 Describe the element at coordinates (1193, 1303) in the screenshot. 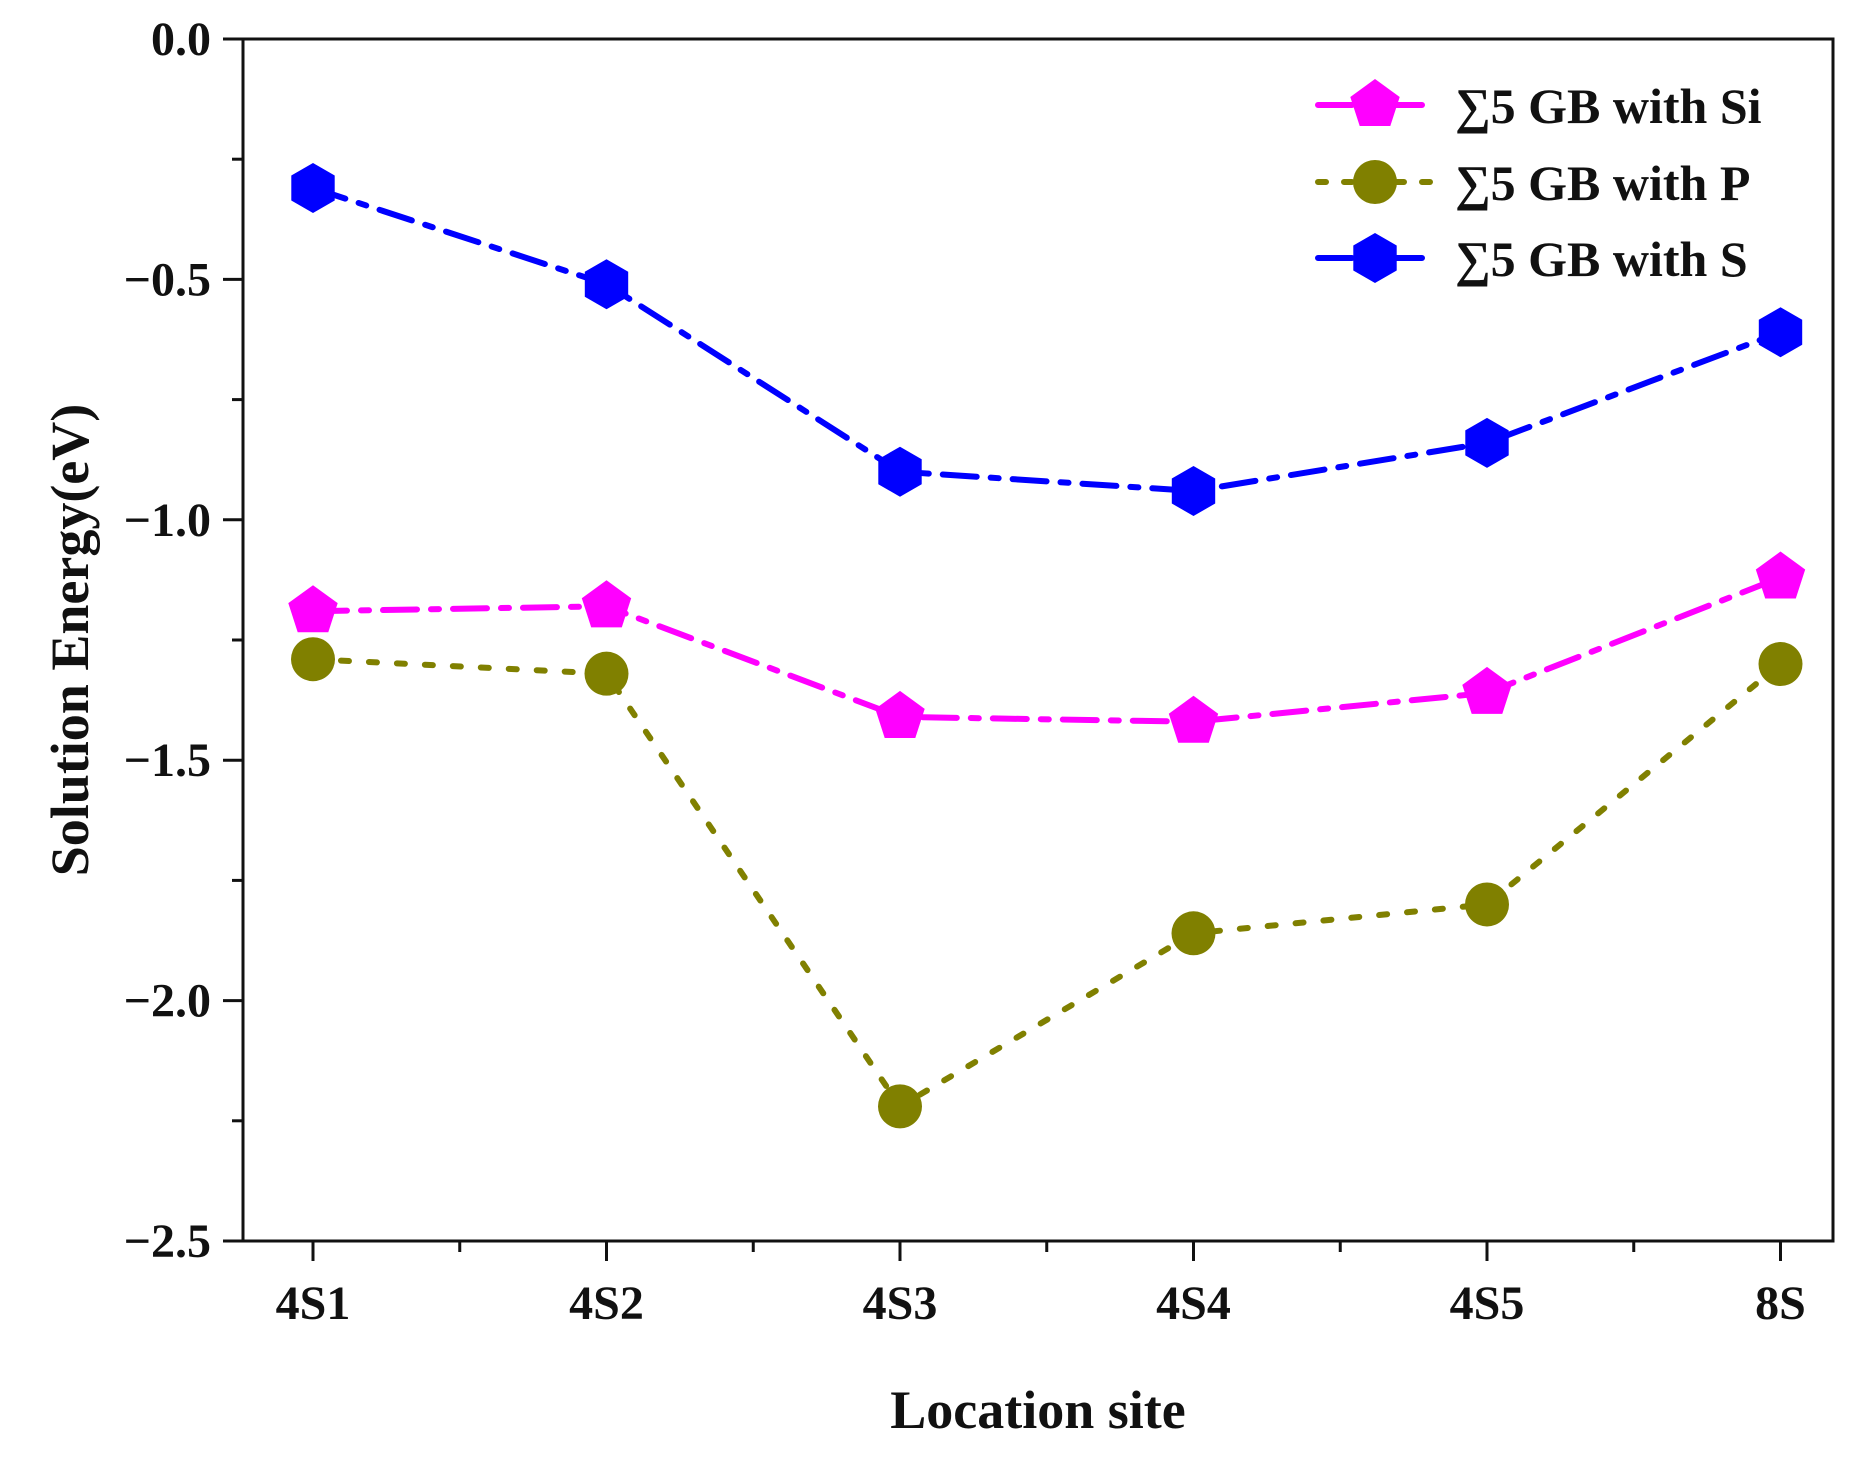

I see `x-tick-label: 4S4` at that location.